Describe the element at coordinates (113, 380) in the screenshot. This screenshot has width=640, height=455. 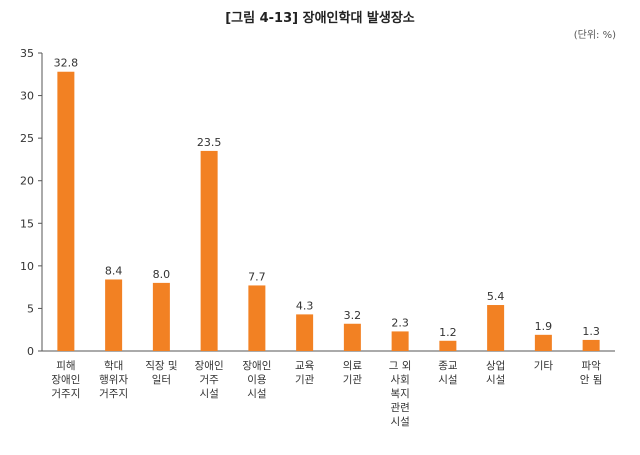
I see `category-label: 학대 행위자 거주지` at that location.